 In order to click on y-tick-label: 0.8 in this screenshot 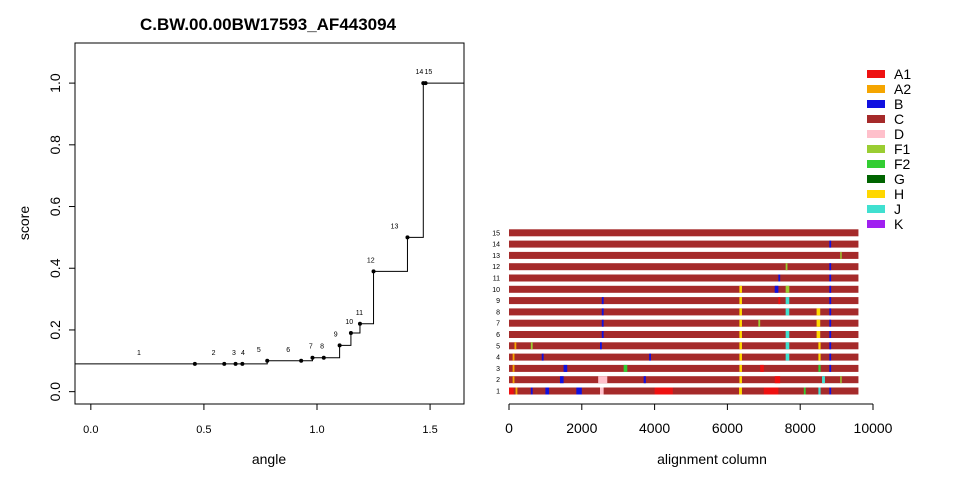, I will do `click(55, 145)`.